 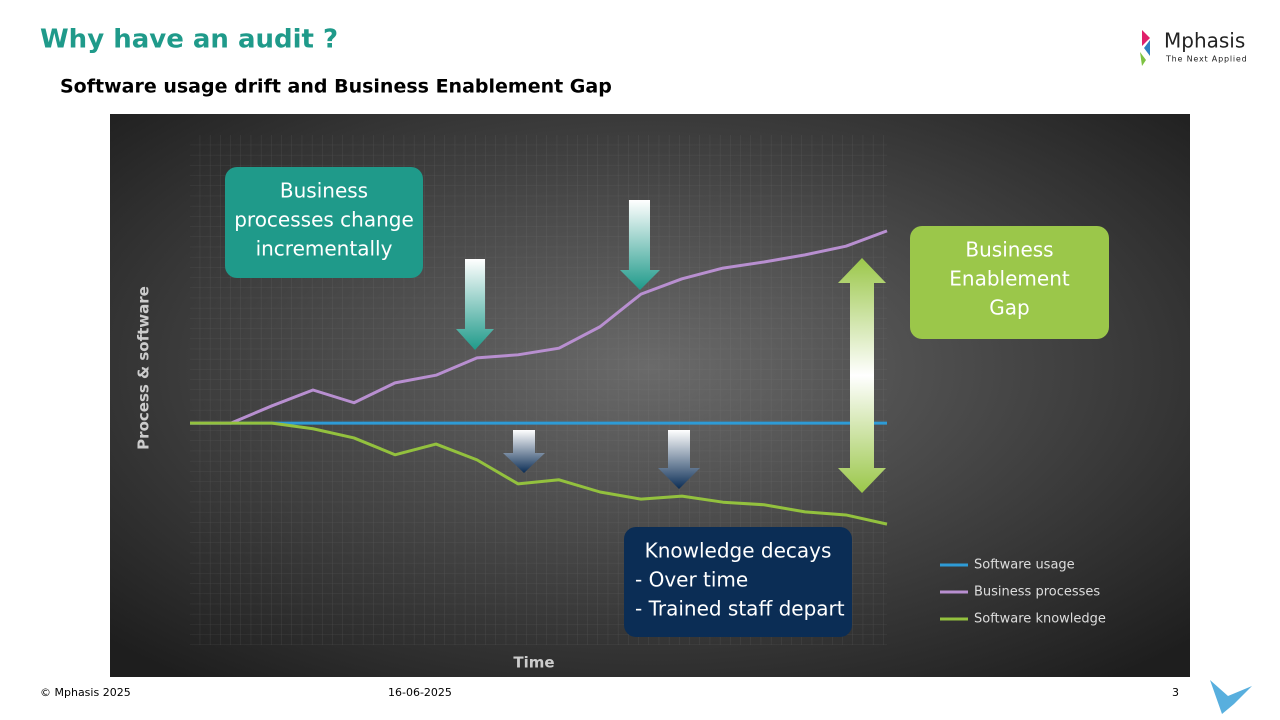 I want to click on legend-label: Software knowledge, so click(x=1040, y=619).